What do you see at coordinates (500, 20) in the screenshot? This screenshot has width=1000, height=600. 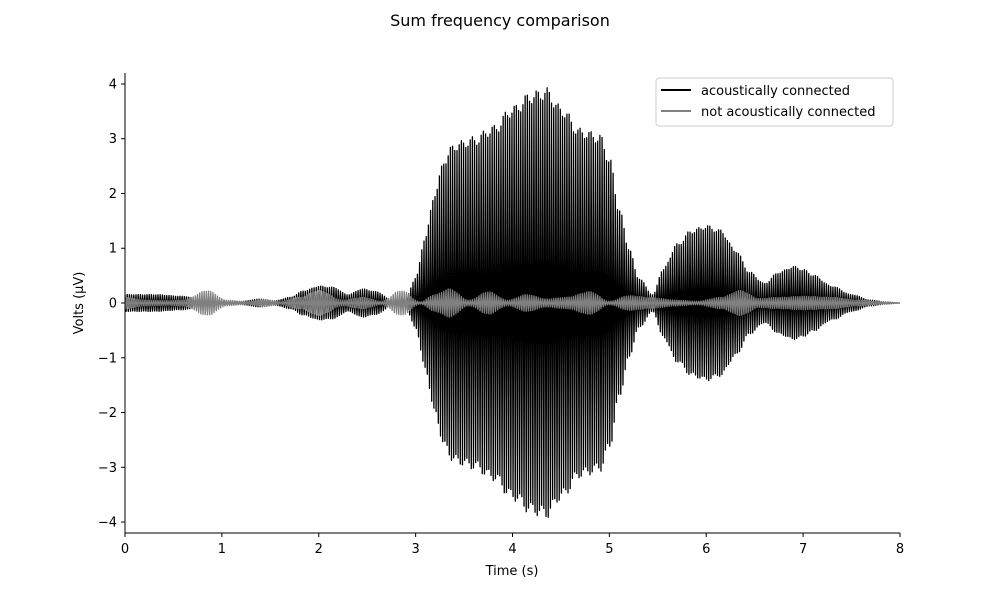 I see `chart-title: Sum frequency comparison` at bounding box center [500, 20].